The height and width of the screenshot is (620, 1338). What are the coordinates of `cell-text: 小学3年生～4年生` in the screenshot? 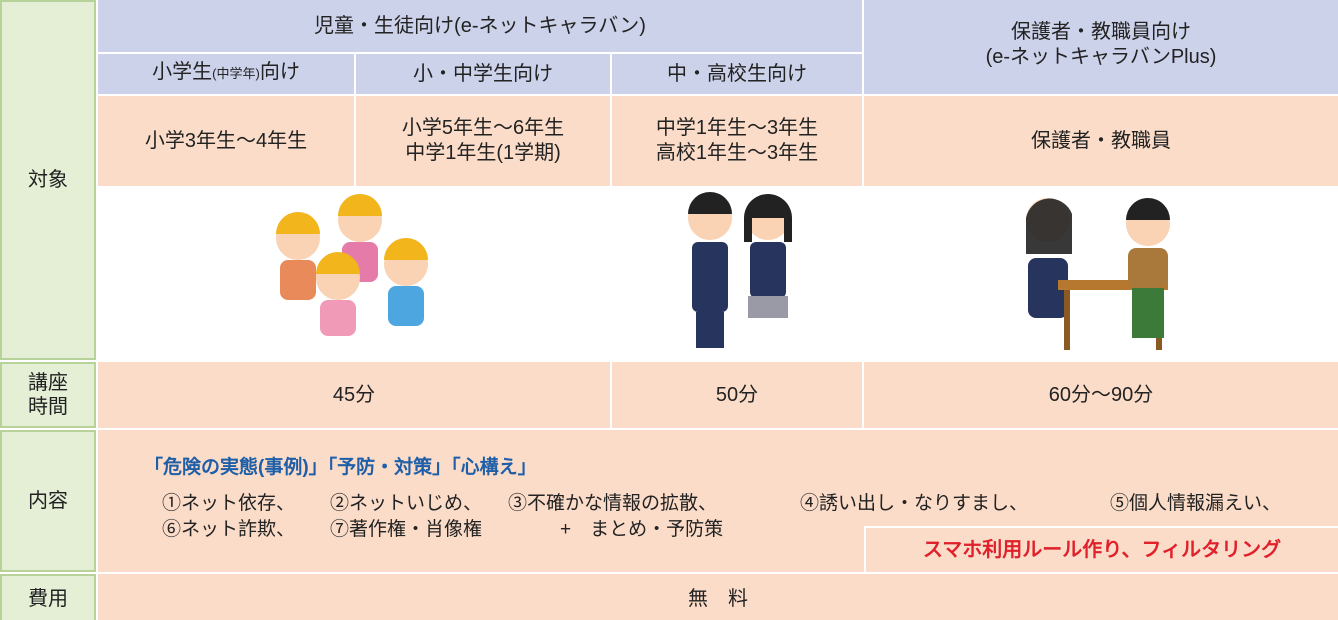 It's located at (226, 140).